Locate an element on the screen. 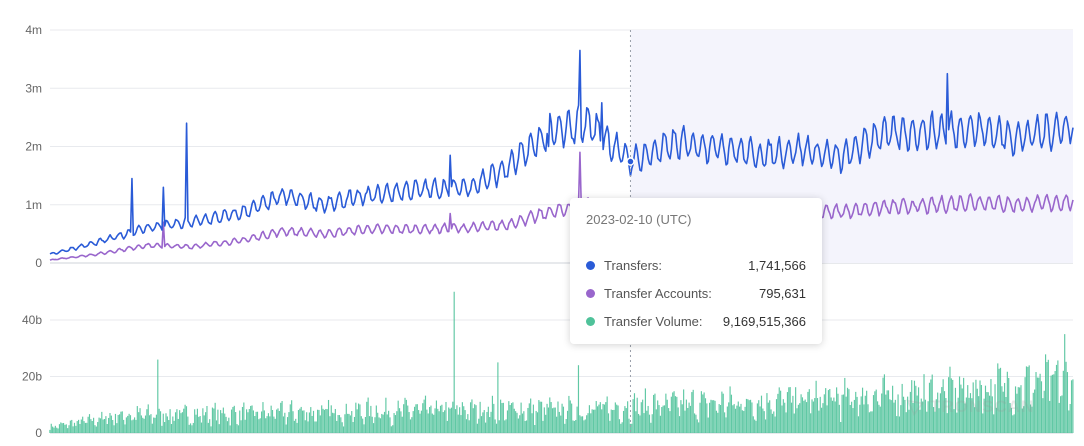 The image size is (1084, 446). tooltip-date: 2023-02-10 (UTC) is located at coordinates (639, 219).